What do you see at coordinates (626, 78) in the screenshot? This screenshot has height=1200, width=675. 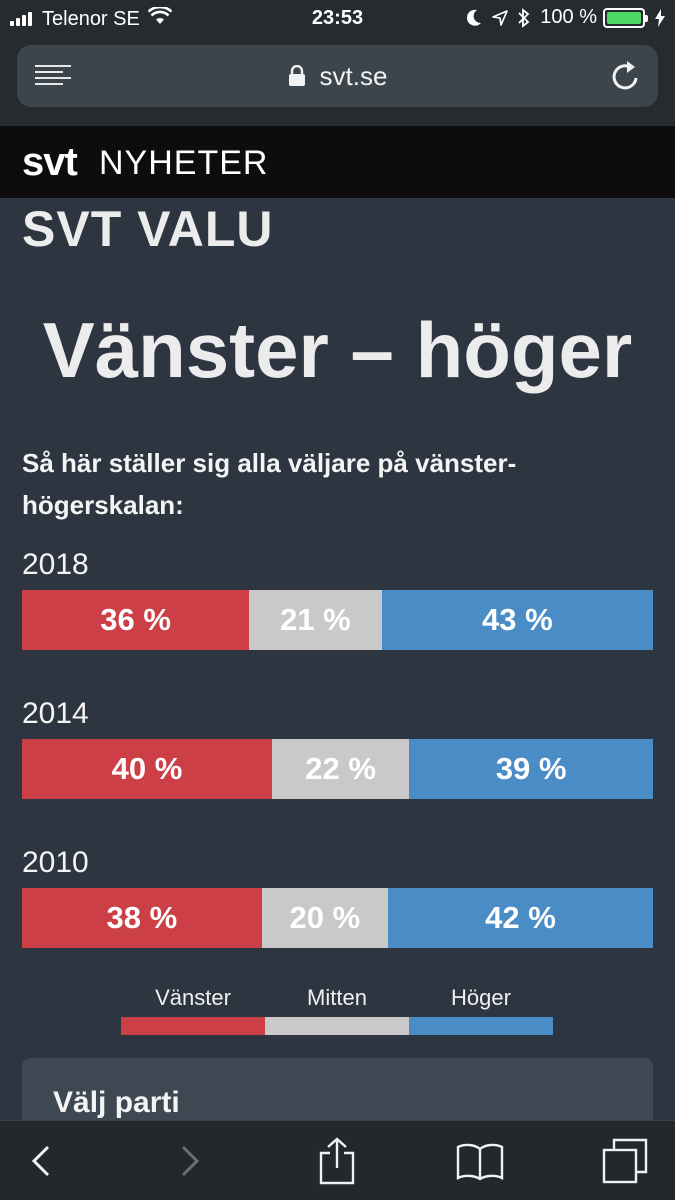 I see `reload-icon` at bounding box center [626, 78].